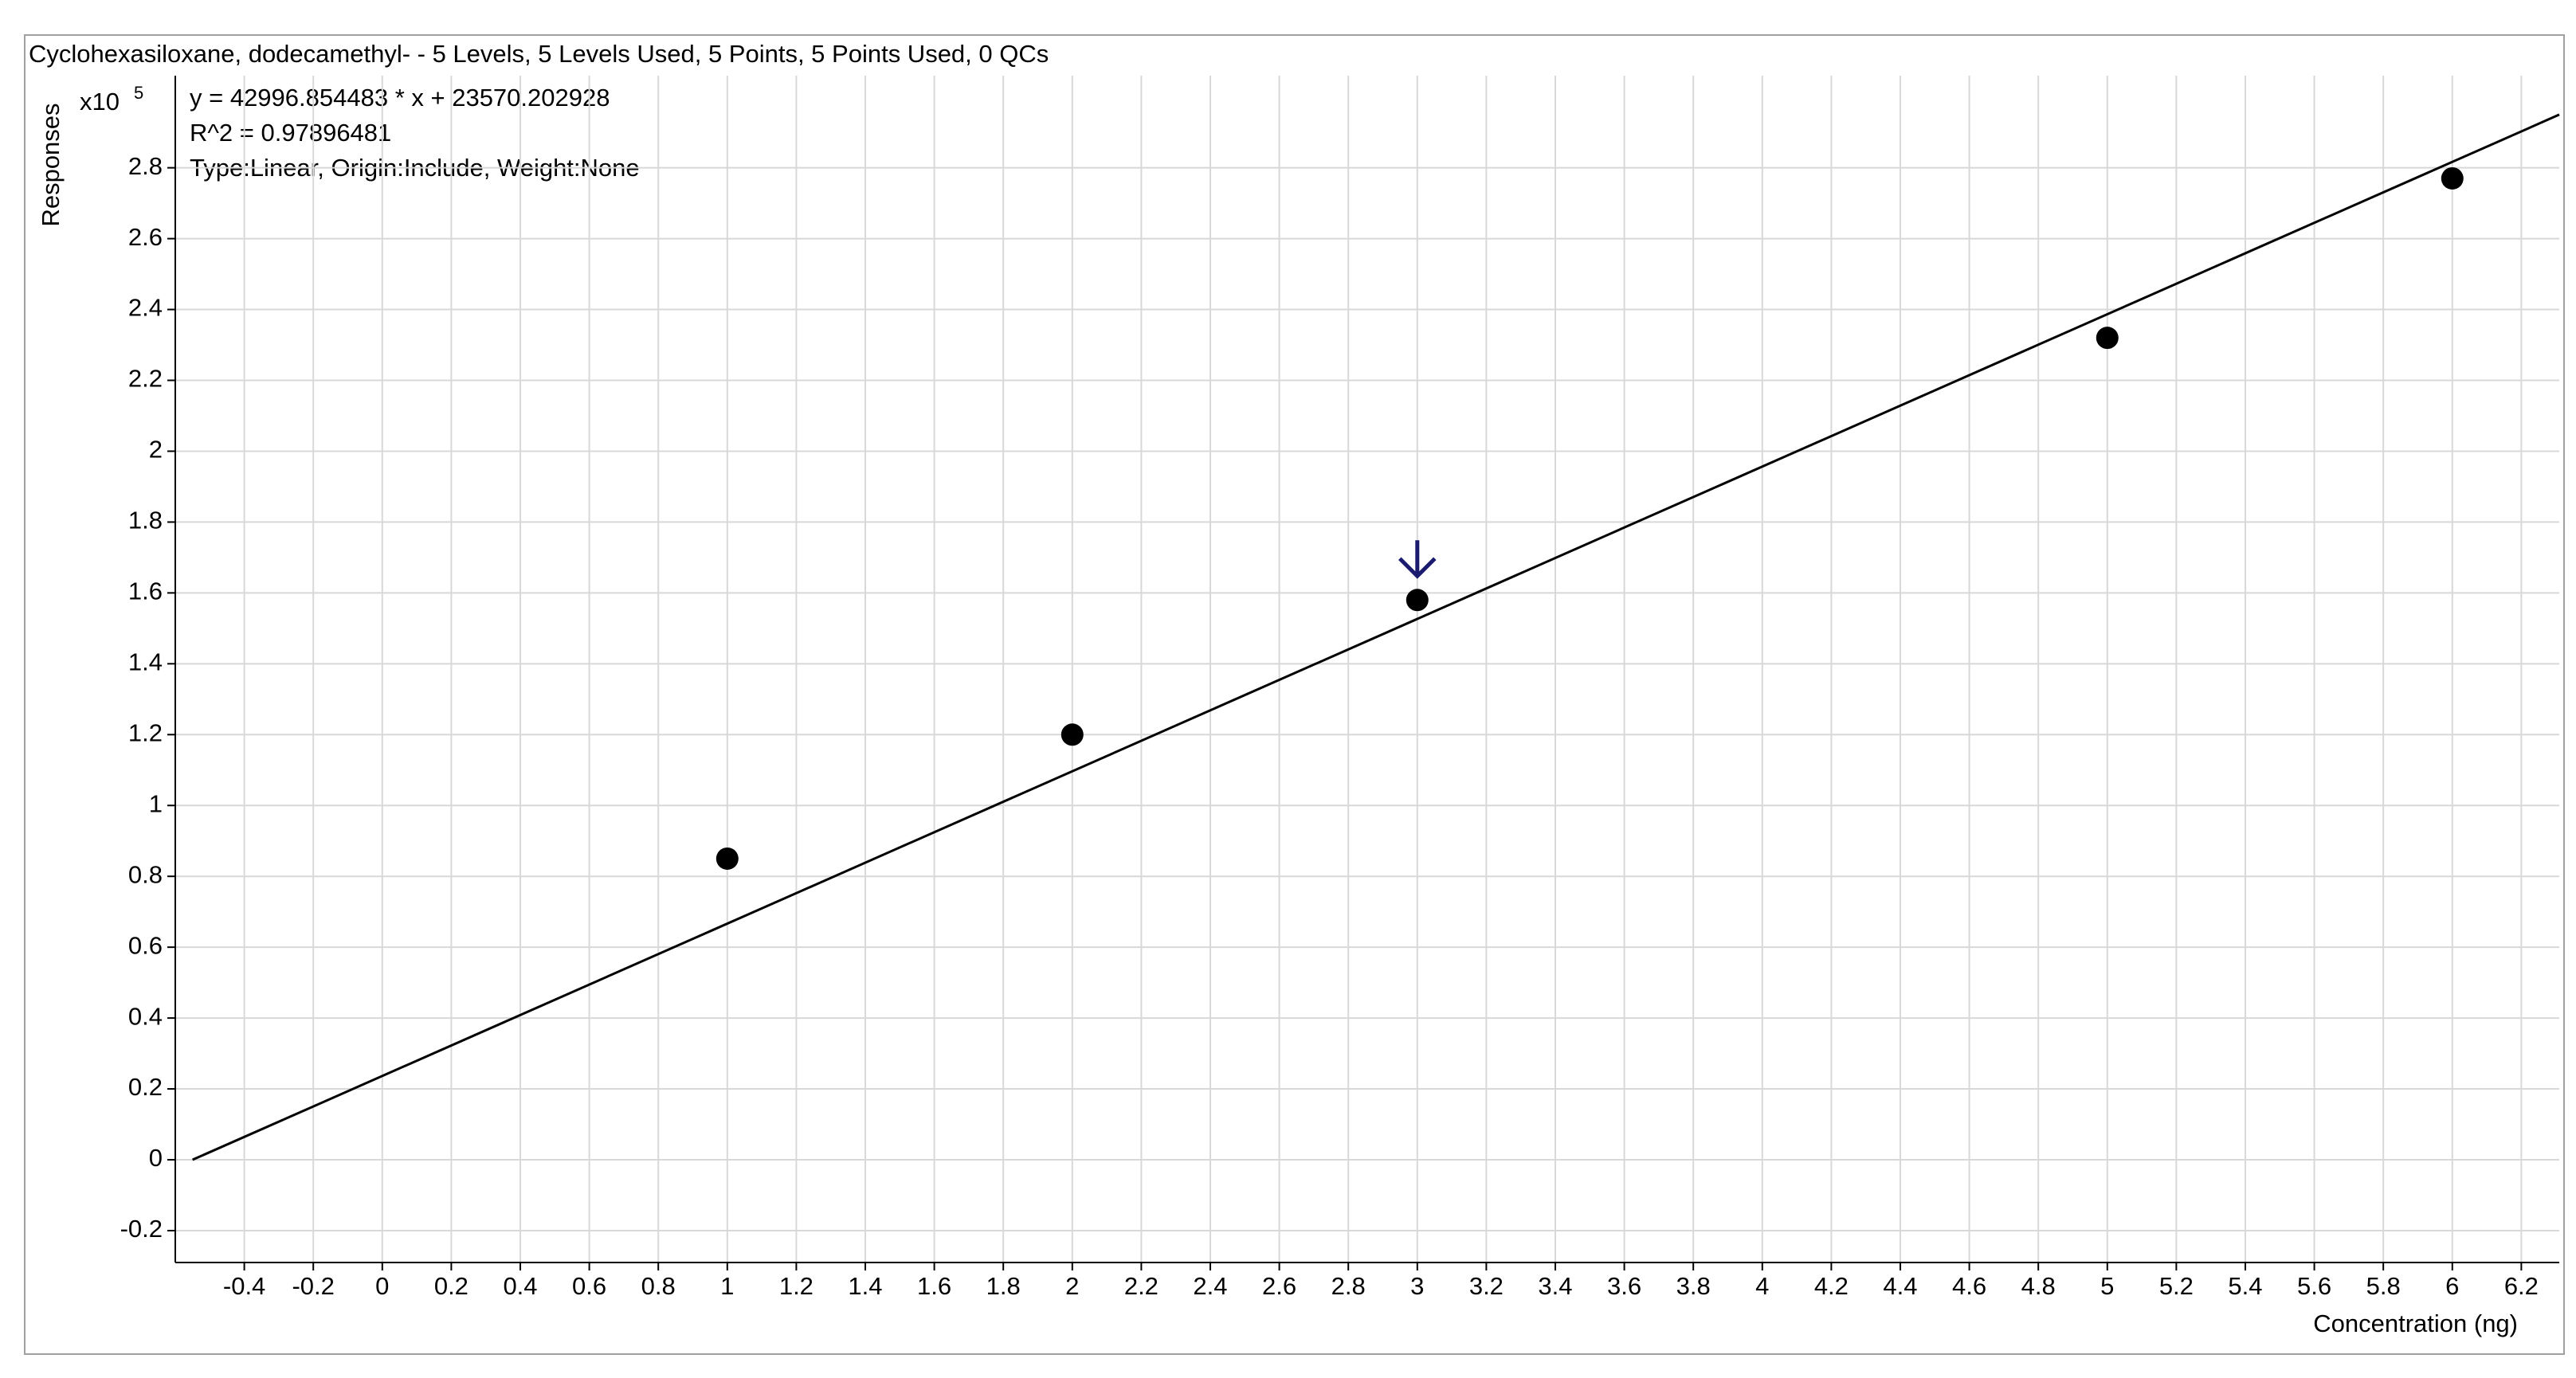  Describe the element at coordinates (1969, 1286) in the screenshot. I see `x-tick-label: 4.6` at that location.